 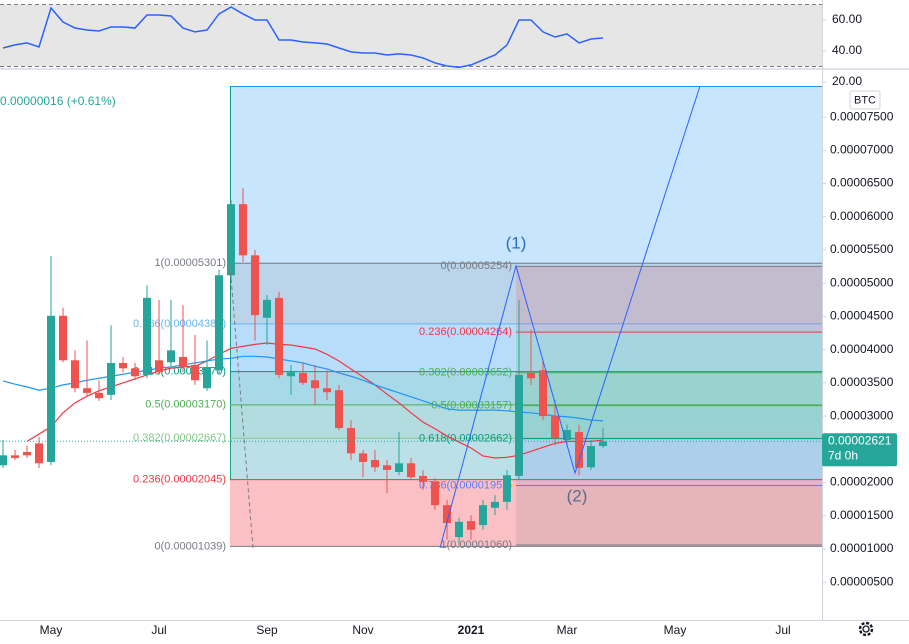 What do you see at coordinates (862, 216) in the screenshot?
I see `y-tick-label: 0.00006000` at bounding box center [862, 216].